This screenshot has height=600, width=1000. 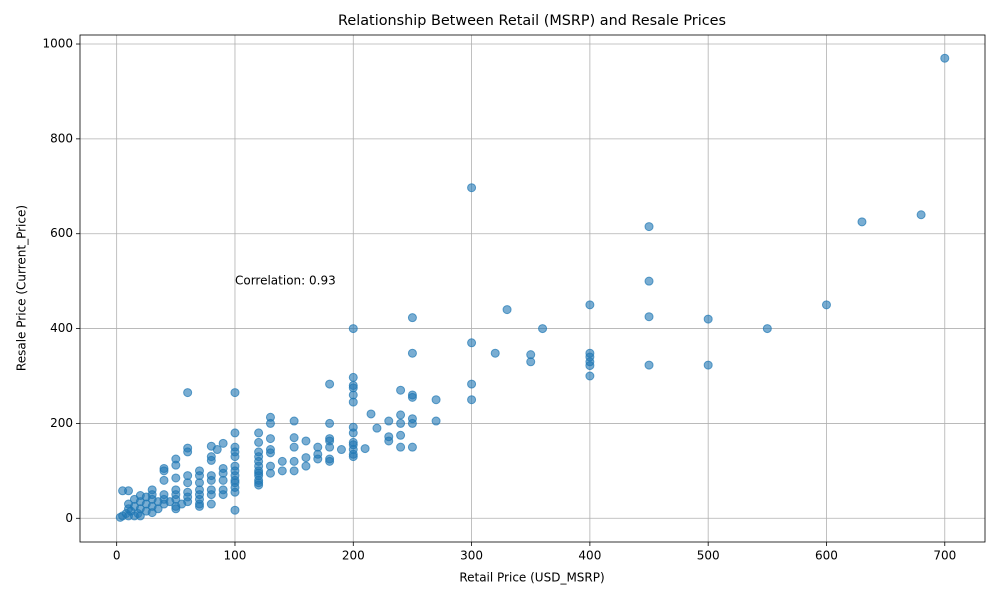 What do you see at coordinates (589, 556) in the screenshot?
I see `x-tick-label: 400` at bounding box center [589, 556].